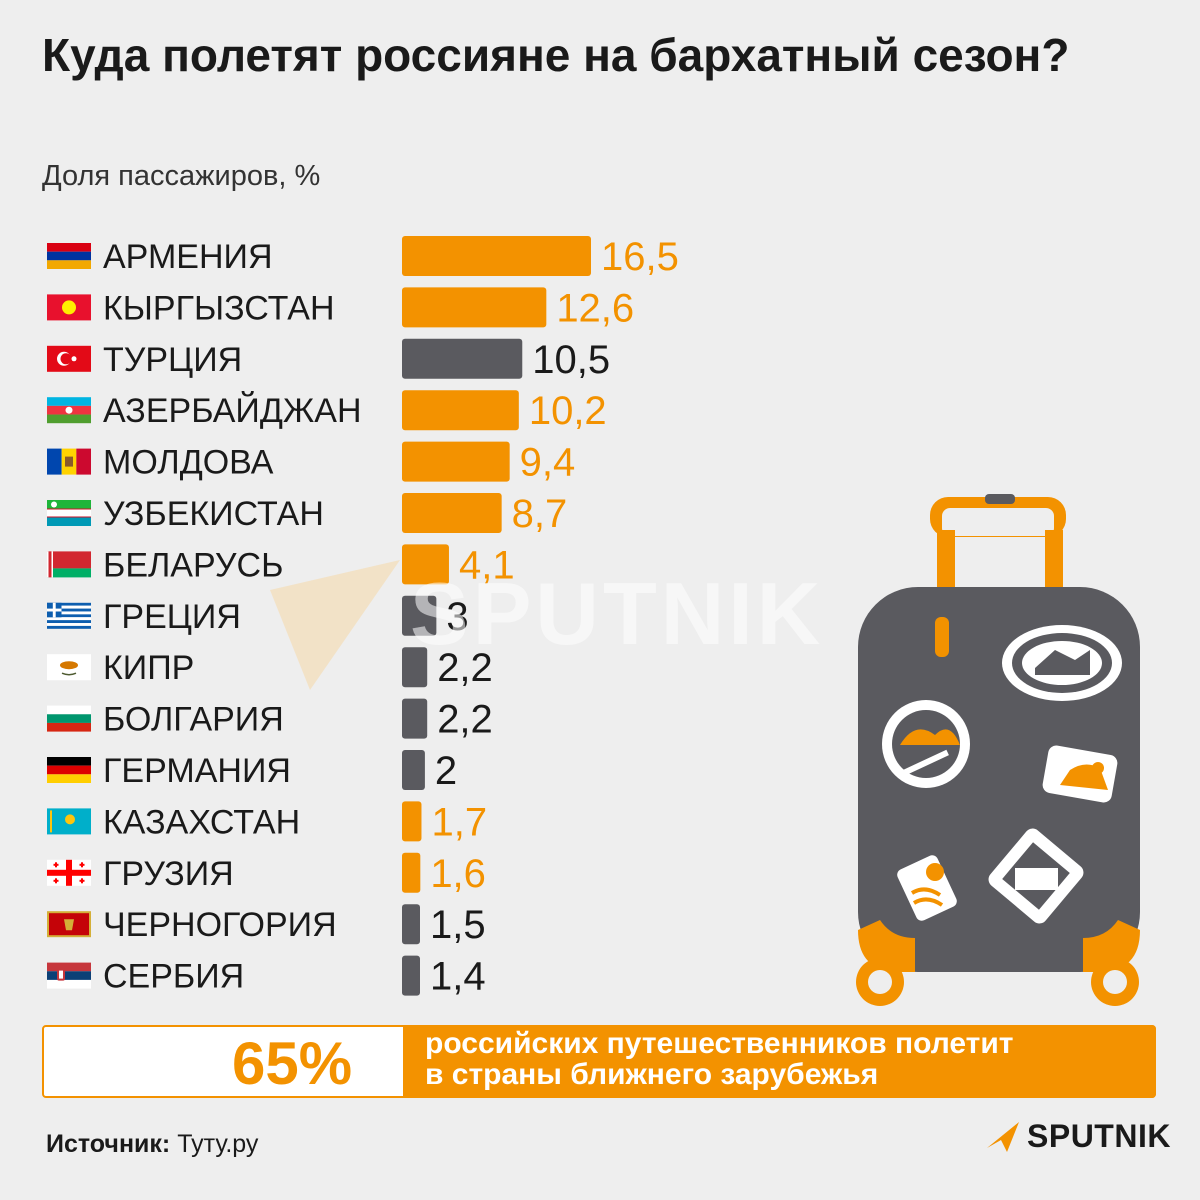 Image resolution: width=1200 pixels, height=1200 pixels. Describe the element at coordinates (69, 307) in the screenshot. I see `kyrgyzstan-flag-icon` at that location.